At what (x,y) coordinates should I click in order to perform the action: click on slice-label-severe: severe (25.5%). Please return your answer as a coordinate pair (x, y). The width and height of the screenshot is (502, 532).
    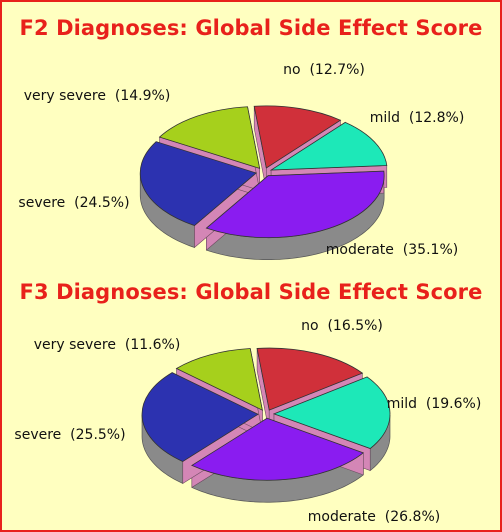
    Looking at the image, I should click on (69, 435).